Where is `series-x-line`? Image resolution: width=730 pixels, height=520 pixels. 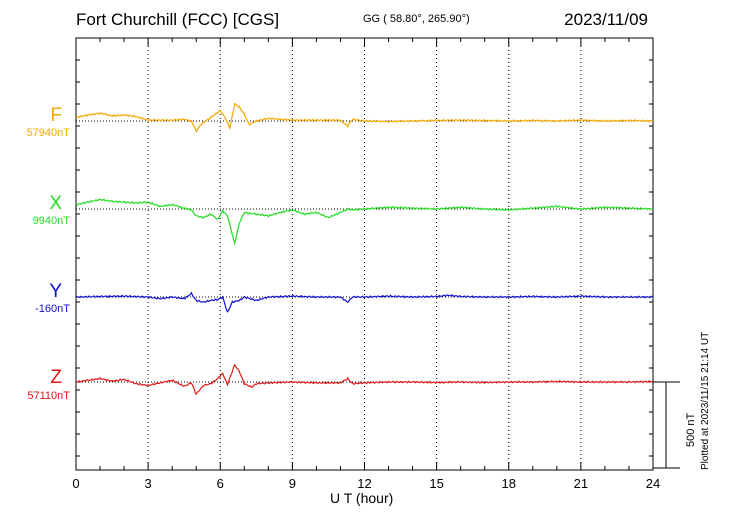
series-x-line is located at coordinates (364, 222).